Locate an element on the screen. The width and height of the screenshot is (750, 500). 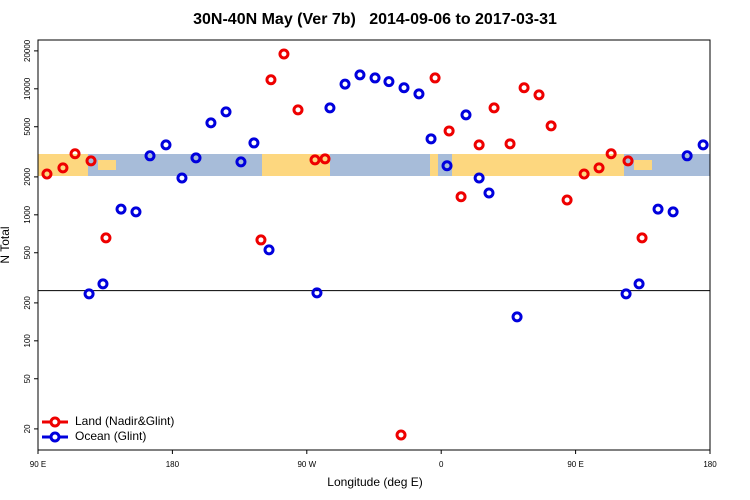
x-tick-label: 90 W is located at coordinates (306, 464).